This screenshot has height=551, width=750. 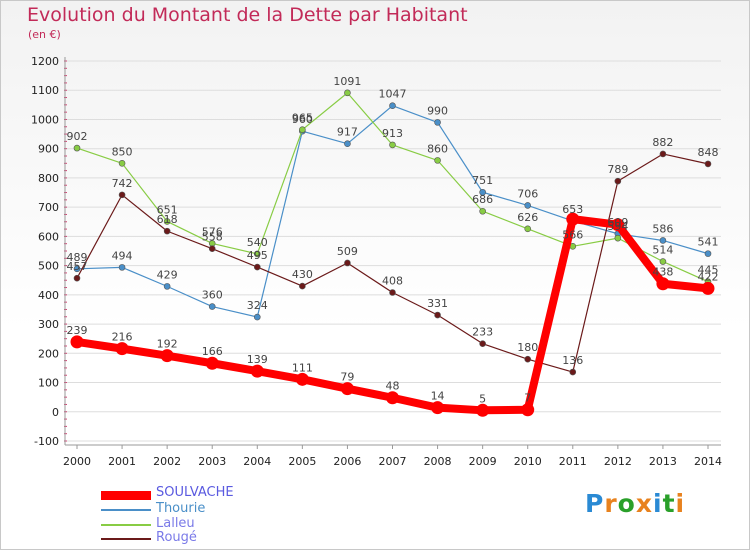 I want to click on data-label: 848, so click(x=708, y=152).